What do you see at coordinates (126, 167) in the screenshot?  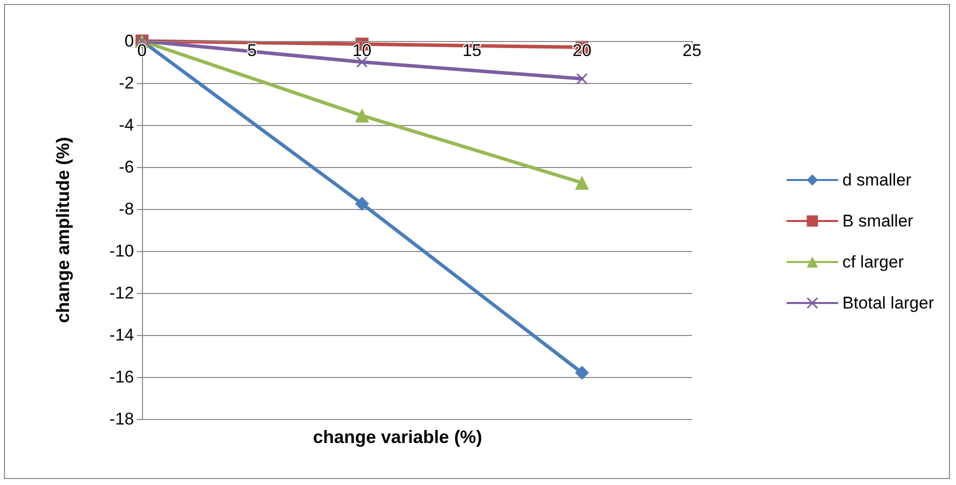 I see `y-tick-label: -6` at bounding box center [126, 167].